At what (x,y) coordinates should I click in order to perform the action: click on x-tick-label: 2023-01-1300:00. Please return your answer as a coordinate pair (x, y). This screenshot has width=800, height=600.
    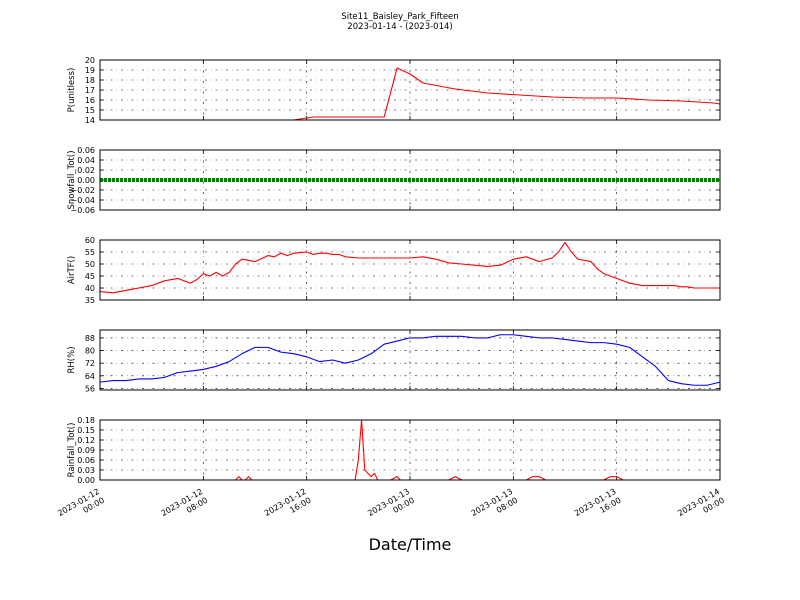
    Looking at the image, I should click on (391, 507).